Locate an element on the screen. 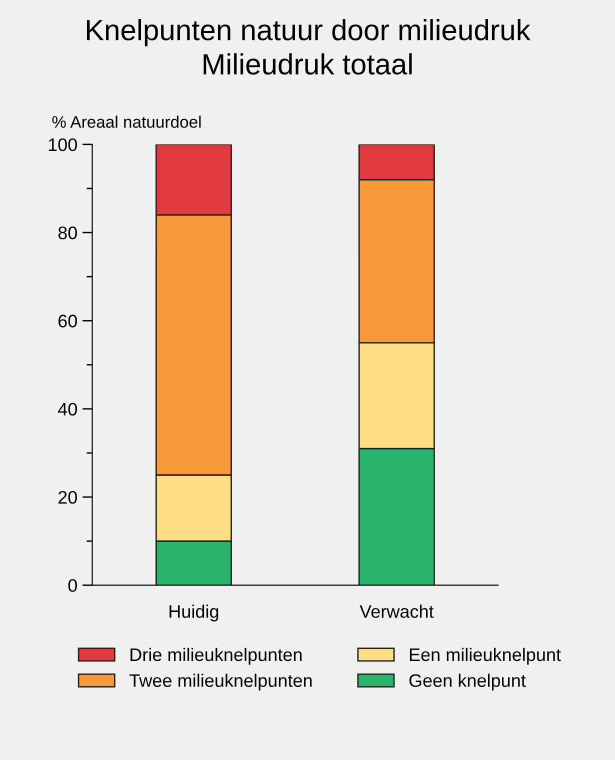 Image resolution: width=615 pixels, height=760 pixels. legend-label: Twee milieuknelpunten is located at coordinates (221, 682).